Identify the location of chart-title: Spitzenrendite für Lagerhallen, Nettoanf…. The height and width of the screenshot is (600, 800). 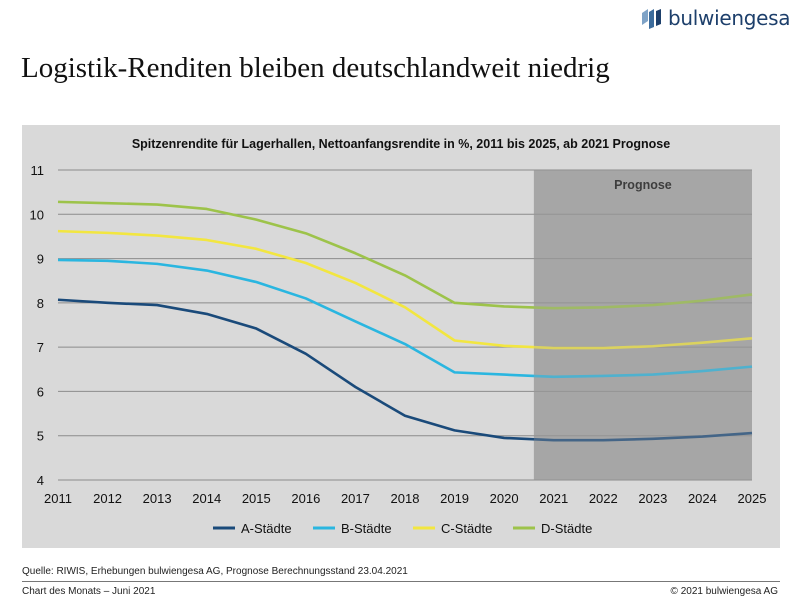
(401, 144).